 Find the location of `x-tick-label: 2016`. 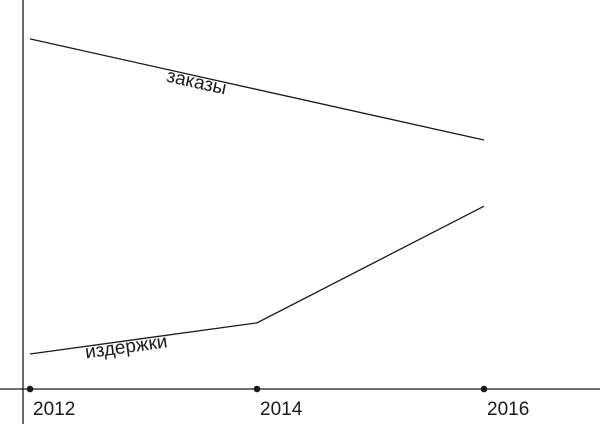

x-tick-label: 2016 is located at coordinates (508, 409).